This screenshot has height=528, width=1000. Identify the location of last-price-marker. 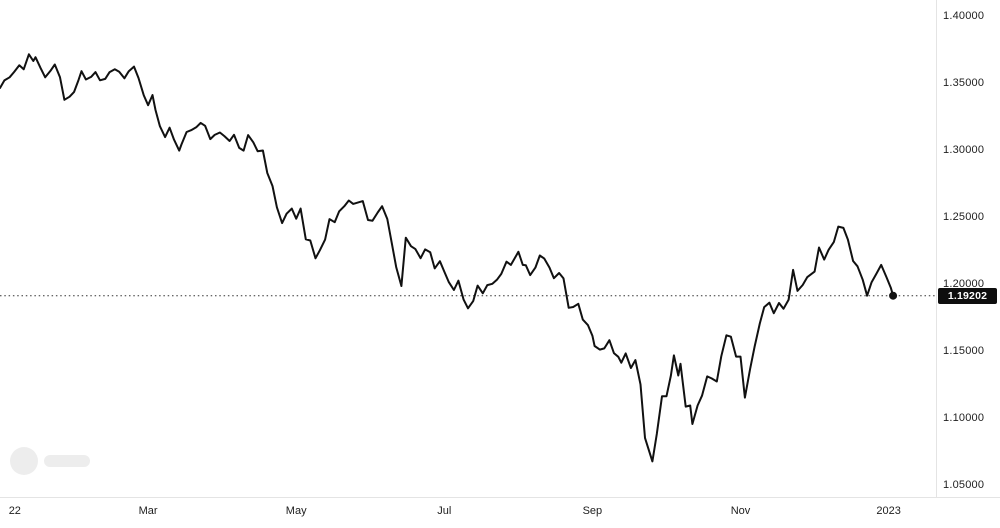
(893, 295).